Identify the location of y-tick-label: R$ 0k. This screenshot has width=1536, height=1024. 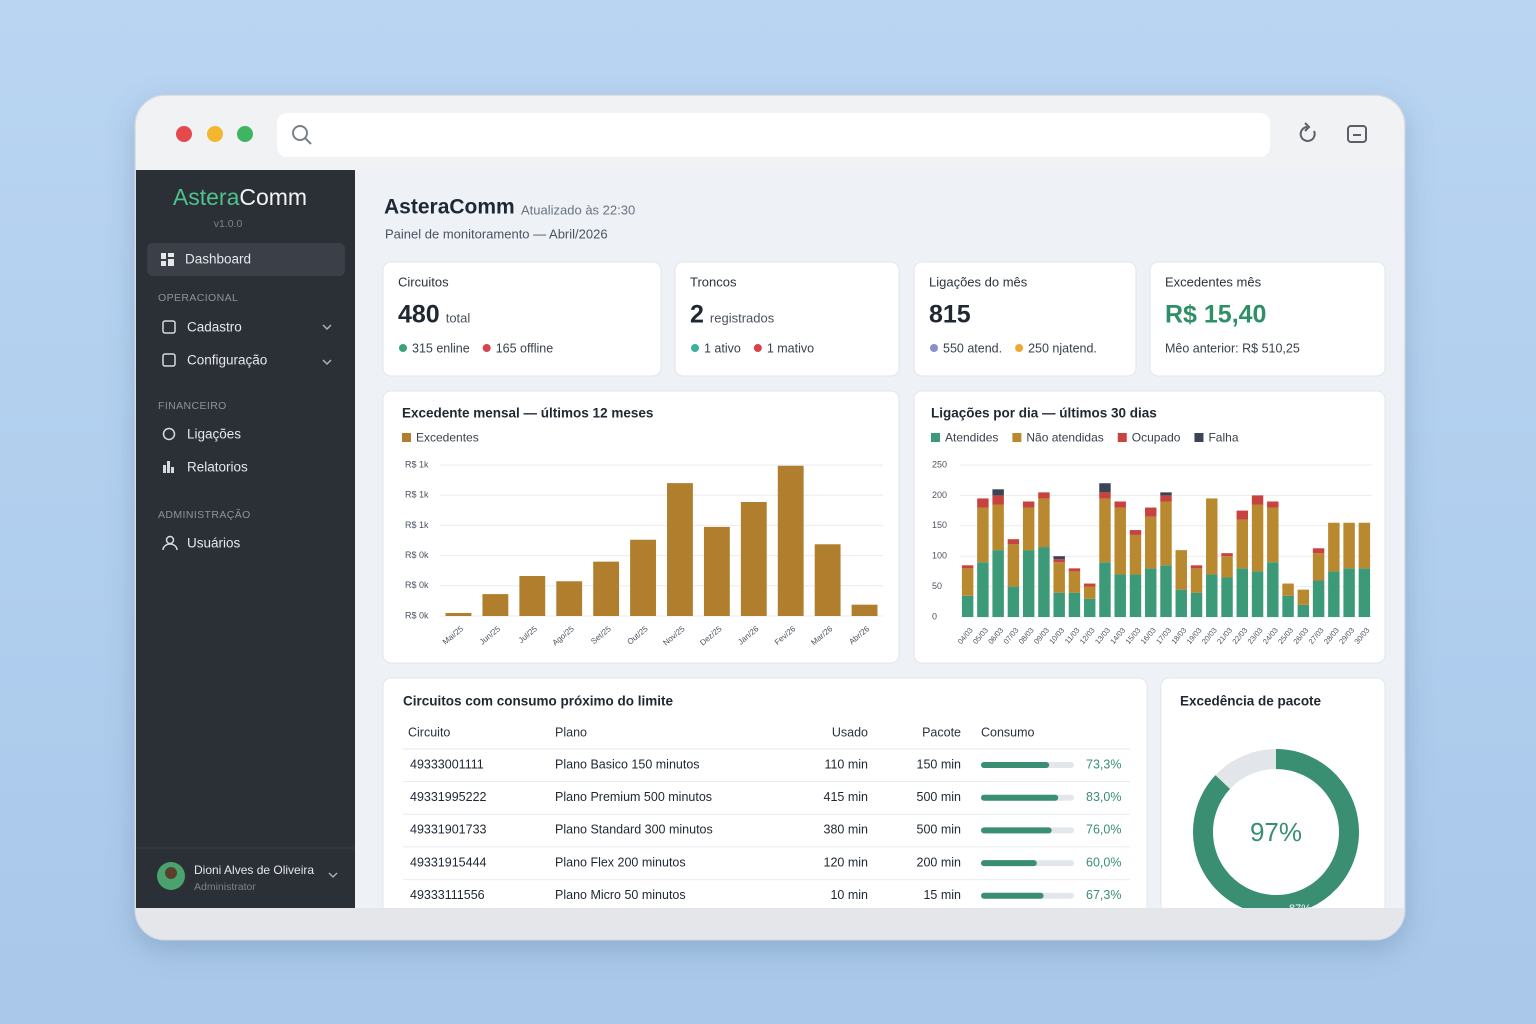
(417, 585).